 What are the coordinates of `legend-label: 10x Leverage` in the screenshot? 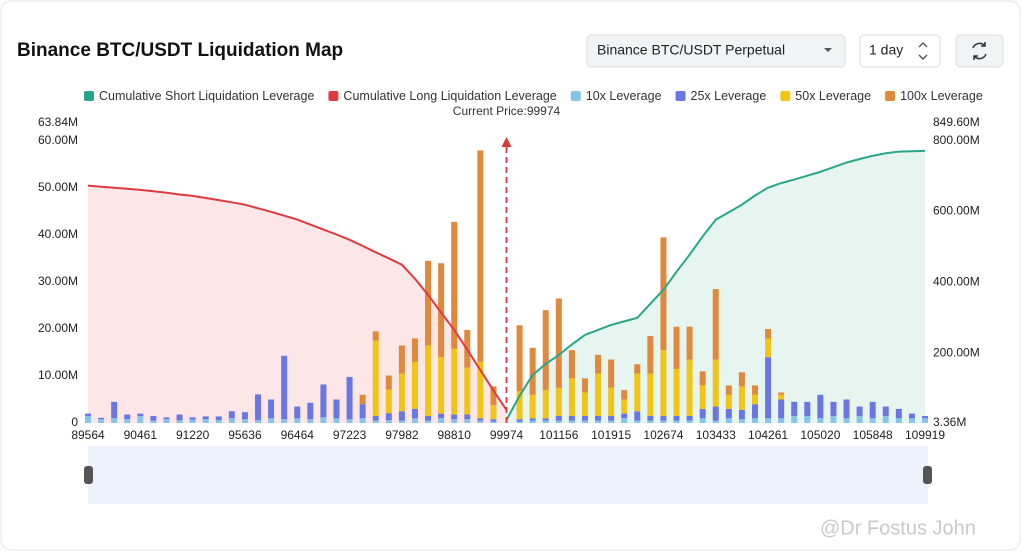 It's located at (624, 96).